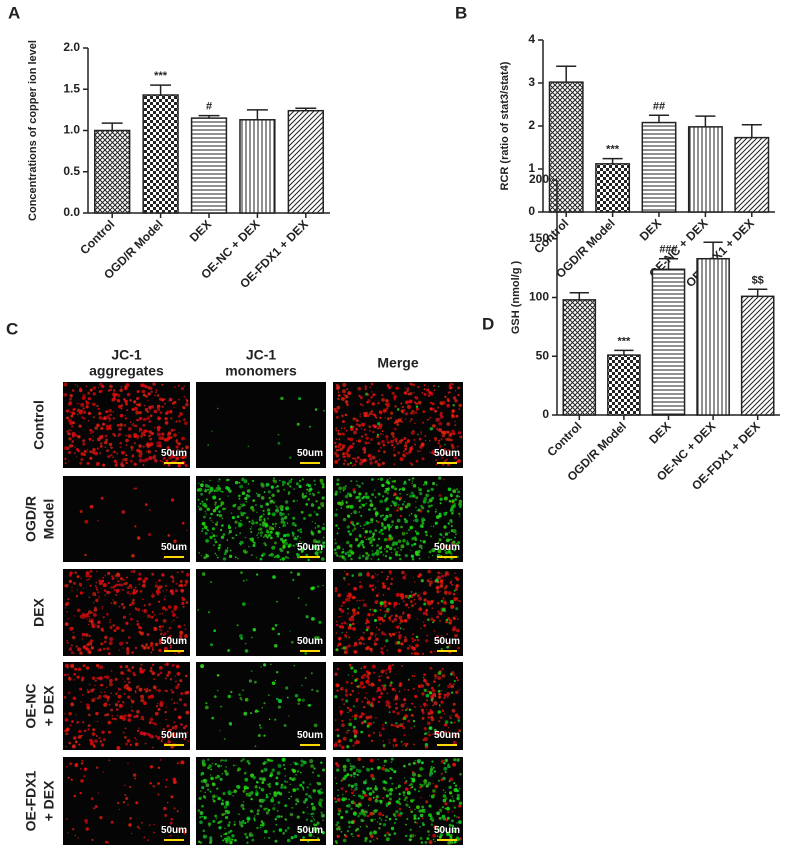  What do you see at coordinates (539, 179) in the screenshot?
I see `y-tick-label: 200` at bounding box center [539, 179].